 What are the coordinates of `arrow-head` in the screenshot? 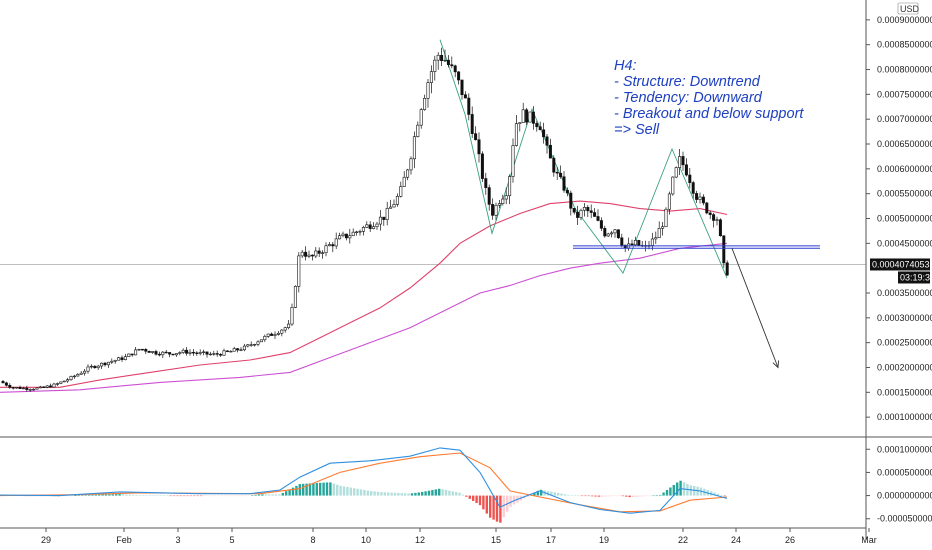 It's located at (776, 364).